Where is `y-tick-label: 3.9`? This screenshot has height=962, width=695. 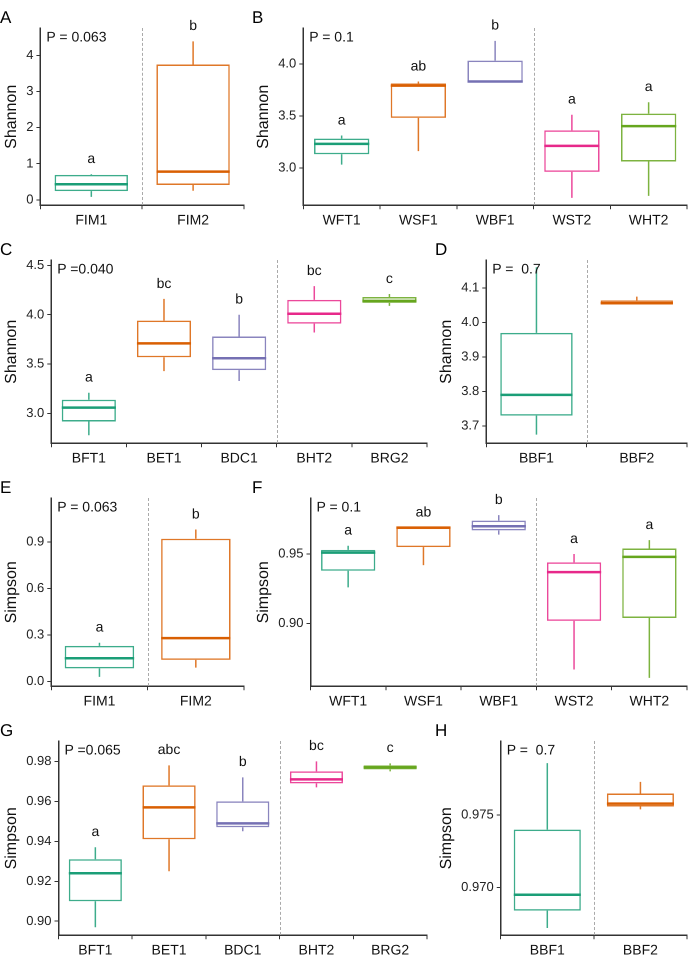 y-tick-label: 3.9 is located at coordinates (470, 356).